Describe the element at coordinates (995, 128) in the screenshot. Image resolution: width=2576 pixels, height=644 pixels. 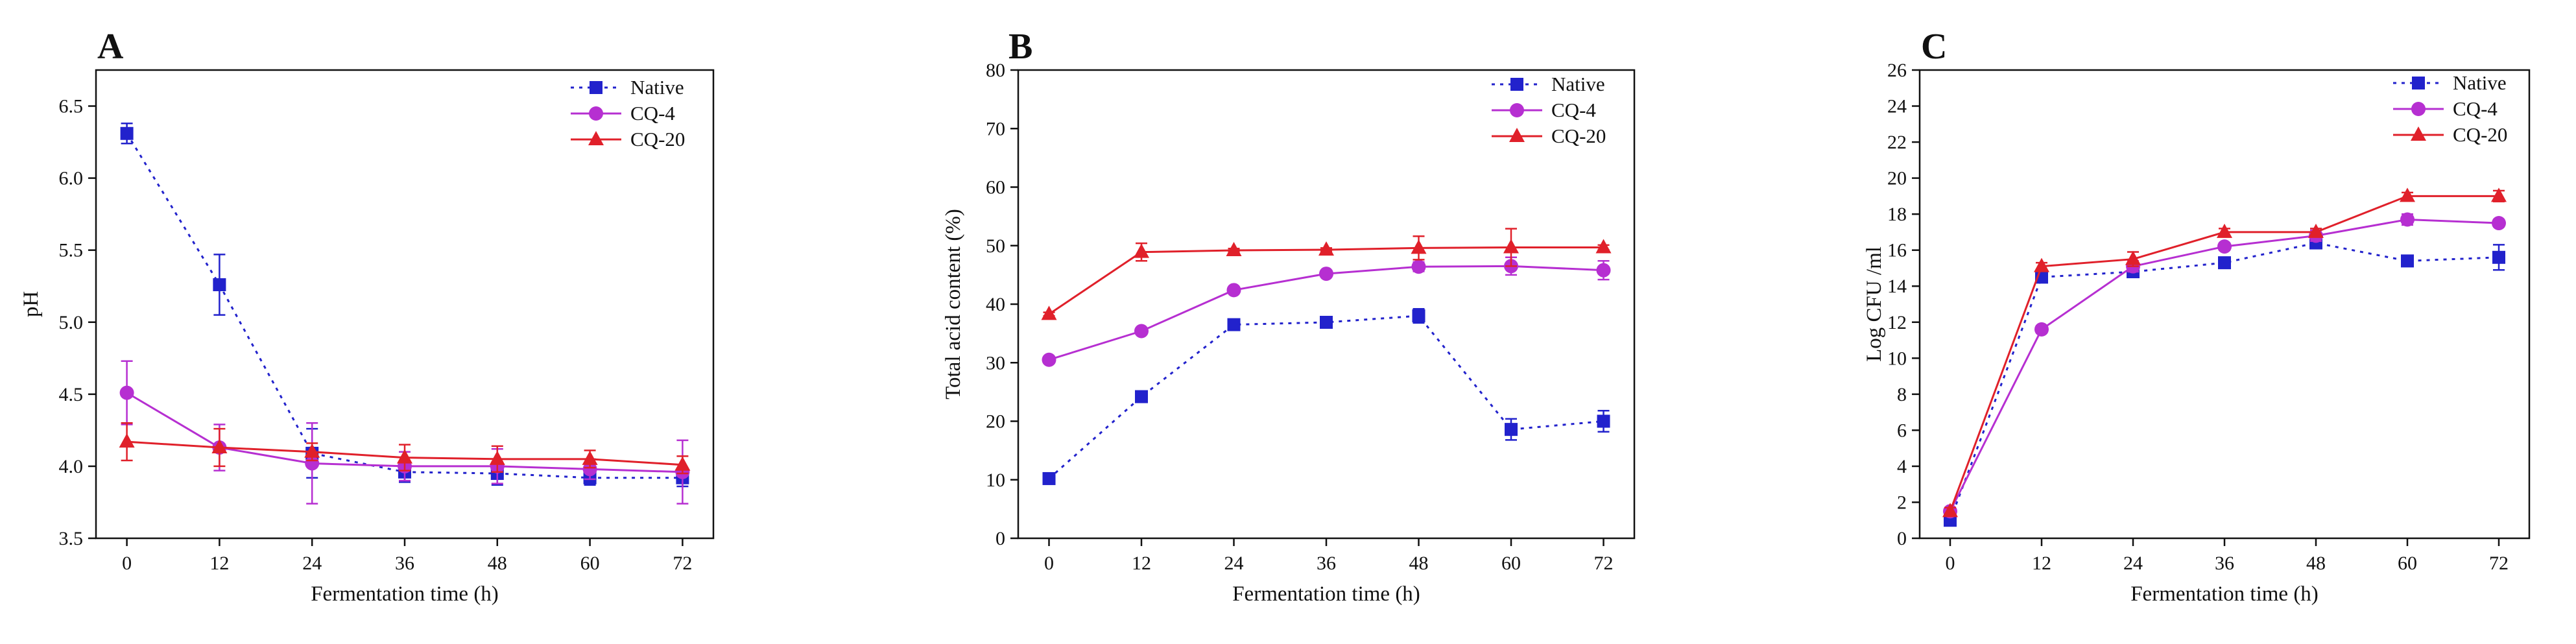
I see `y-tick-label: 70` at that location.